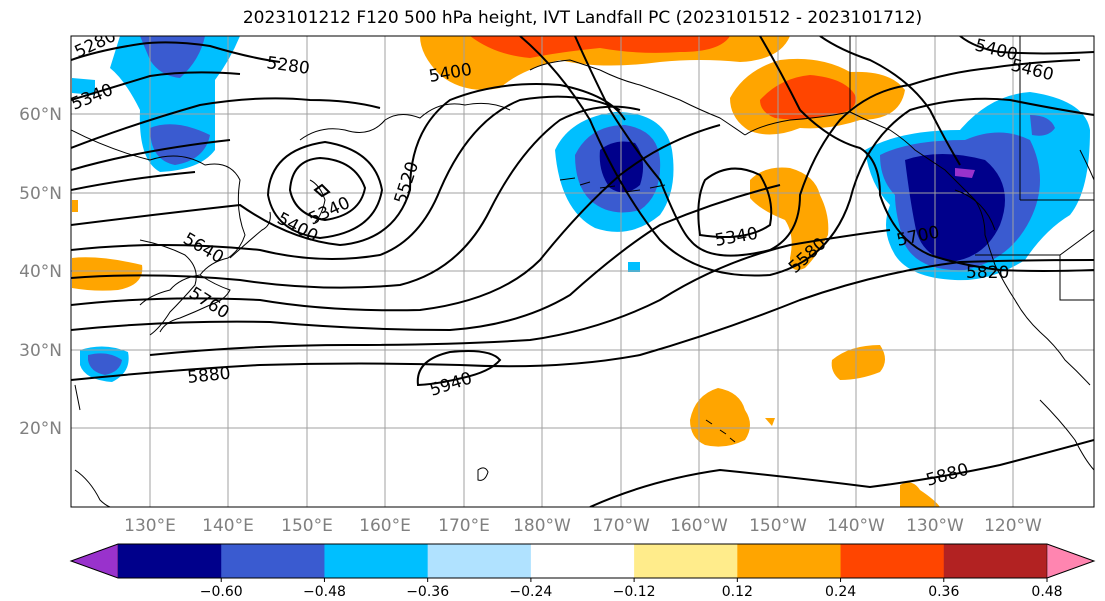 Image resolution: width=1105 pixels, height=601 pixels. Describe the element at coordinates (94, 561) in the screenshot. I see `colorbar-extend-low` at that location.